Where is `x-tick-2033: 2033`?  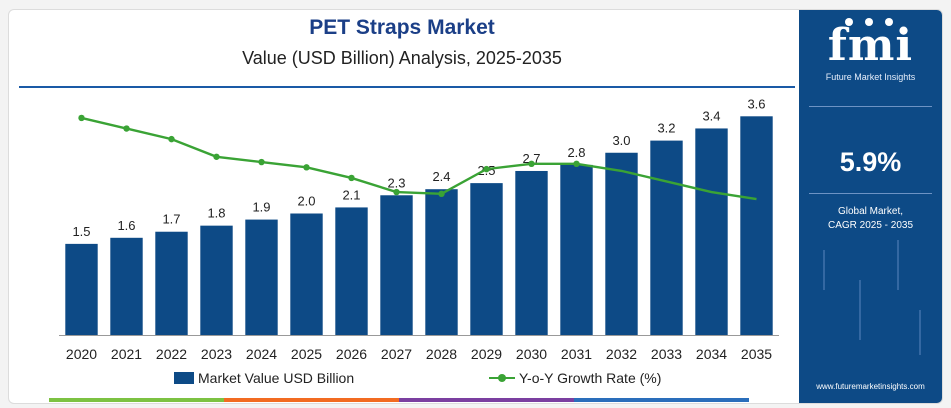
x-tick-2033: 2033 is located at coordinates (666, 354).